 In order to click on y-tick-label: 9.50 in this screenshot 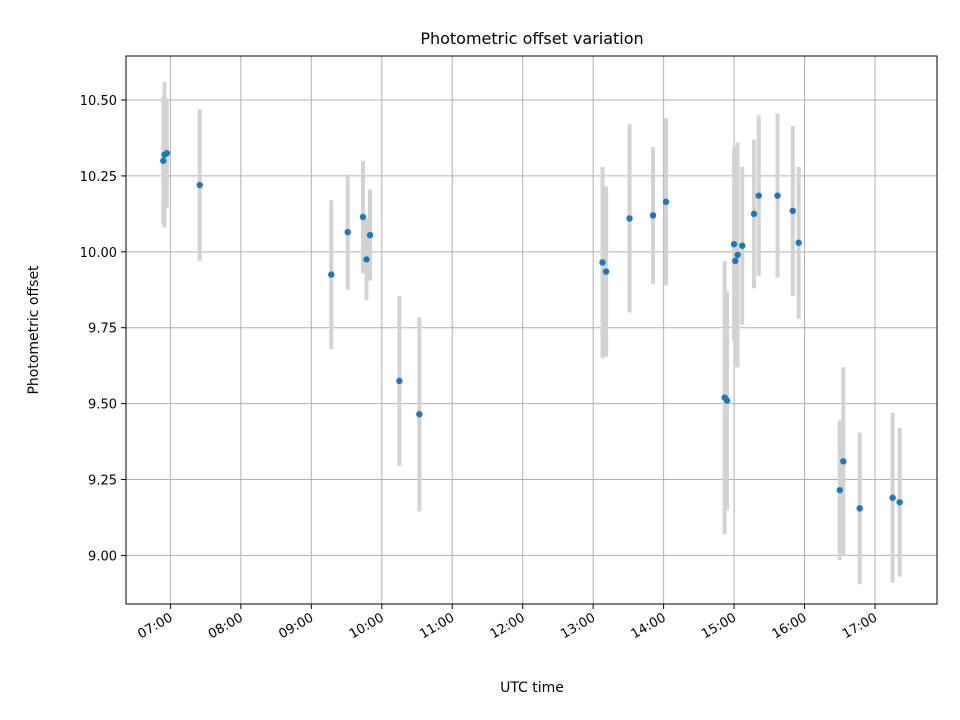, I will do `click(102, 405)`.